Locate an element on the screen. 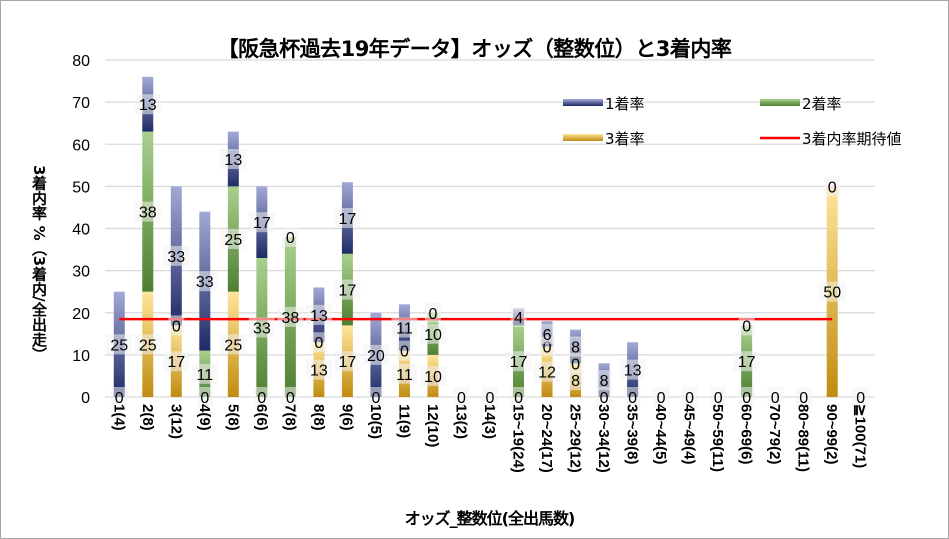 This screenshot has height=539, width=949. legend-1st-rate: 1着率 is located at coordinates (604, 104).